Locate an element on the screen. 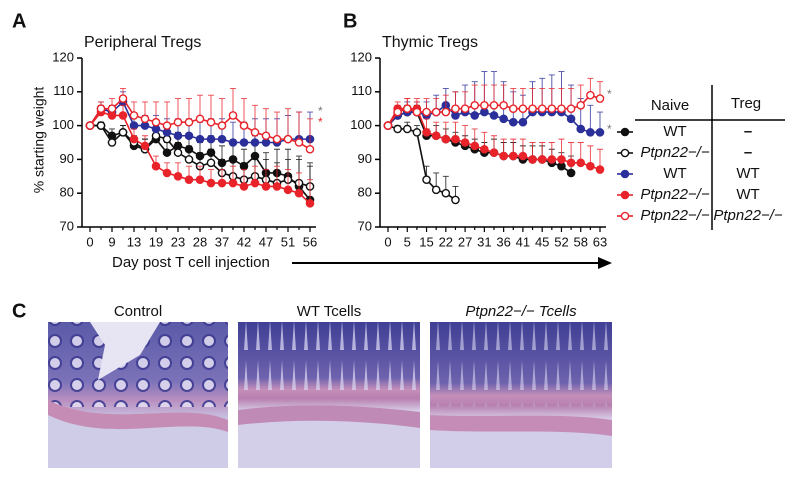 This screenshot has width=800, height=477. histology-wt is located at coordinates (329, 395).